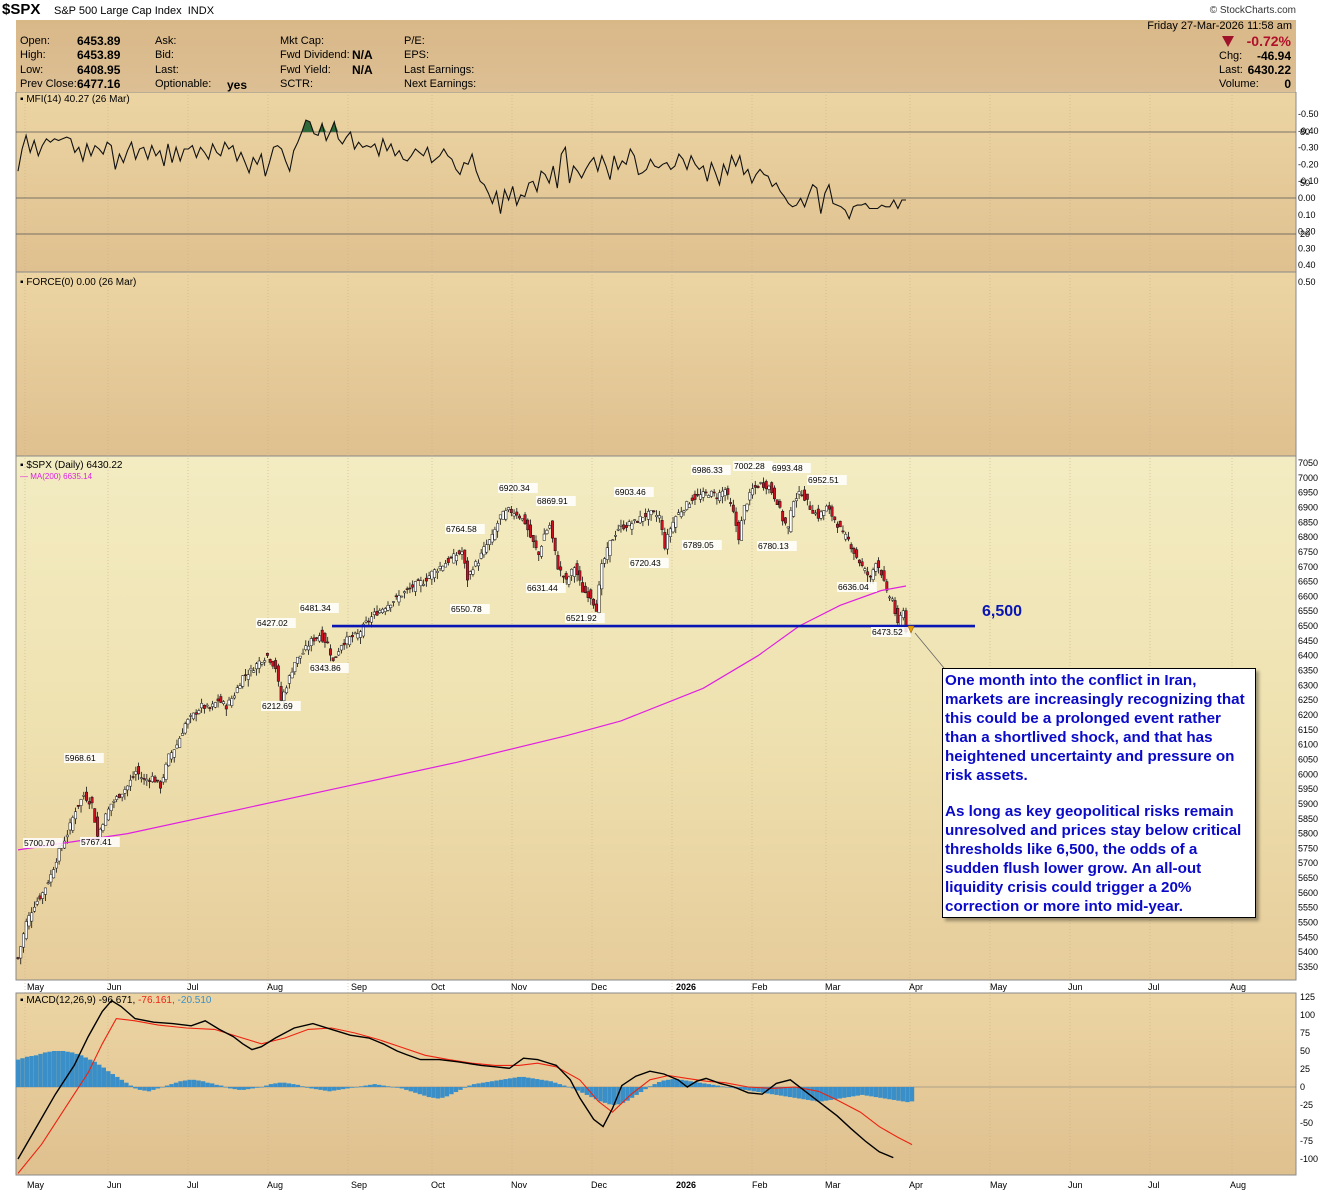 This screenshot has height=1192, width=1340. Describe the element at coordinates (707, 470) in the screenshot. I see `price-annotation: 6986.33` at that location.